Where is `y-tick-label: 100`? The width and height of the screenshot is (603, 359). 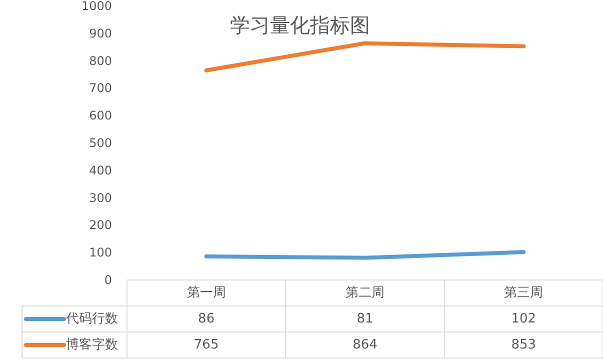 y-tick-label: 100 is located at coordinates (100, 253).